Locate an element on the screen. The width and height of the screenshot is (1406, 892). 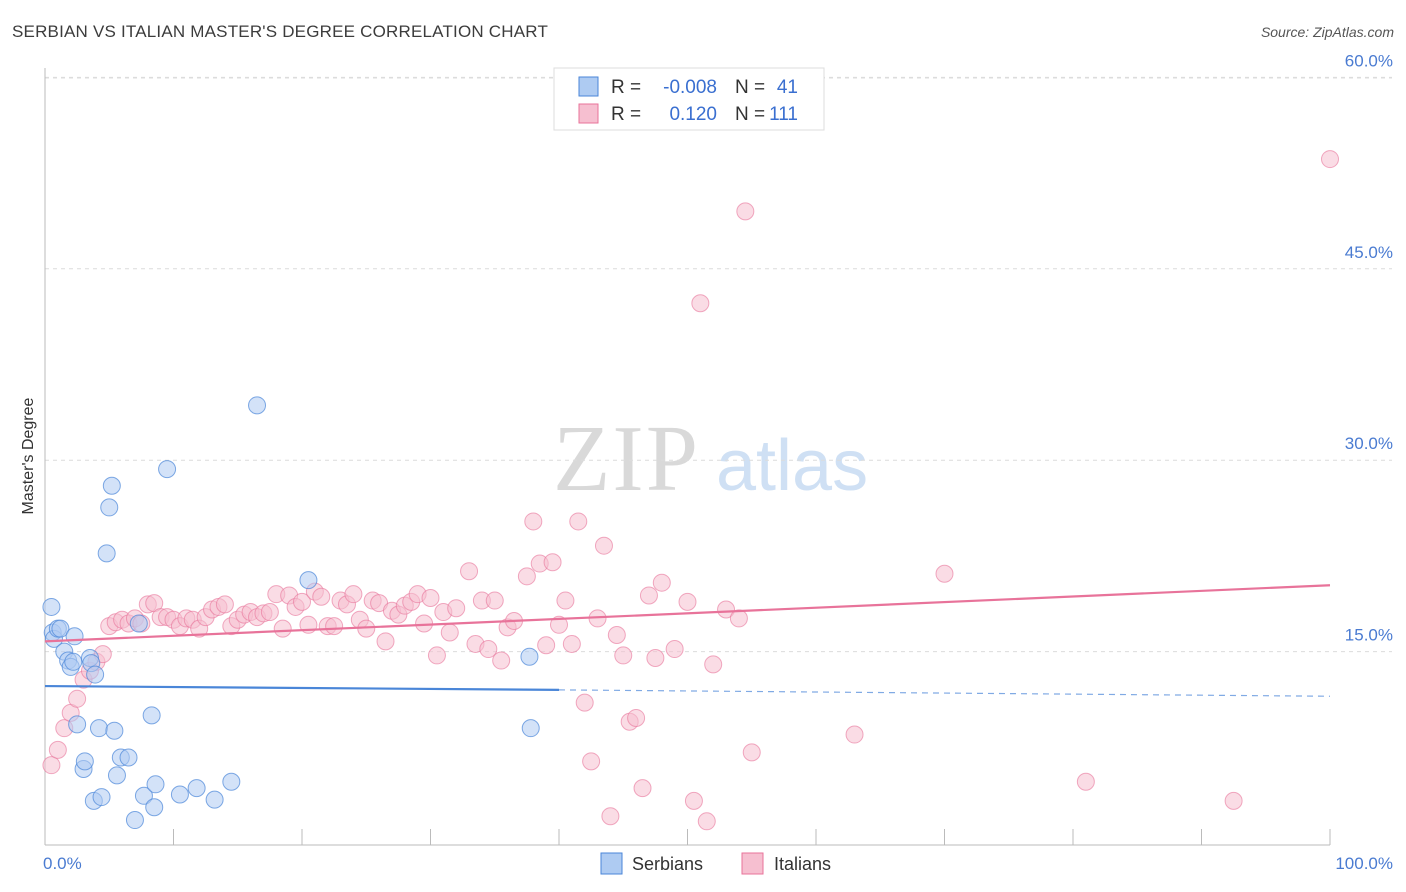
italians-legend-label: Italians is located at coordinates (802, 864).